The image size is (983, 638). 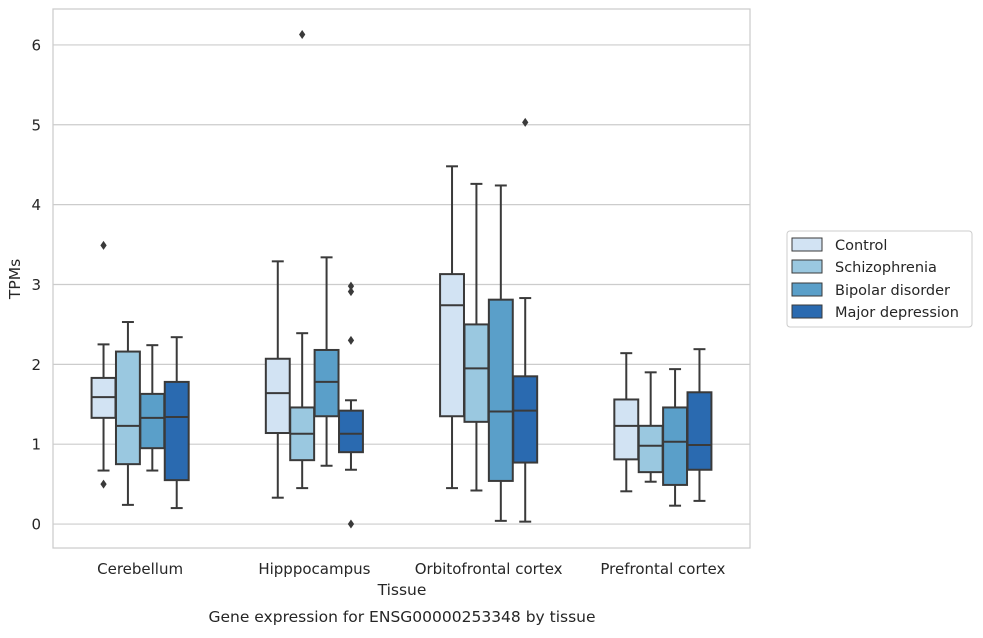 I want to click on box-cat1-ser2, so click(x=326, y=361).